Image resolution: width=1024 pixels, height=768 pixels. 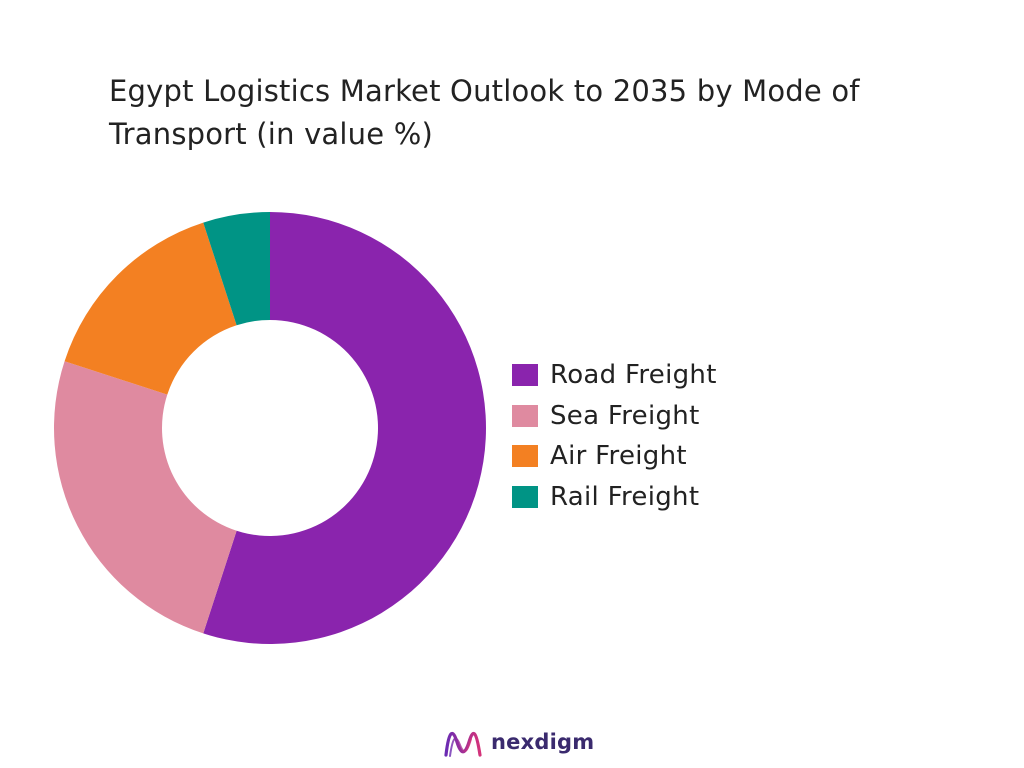 I want to click on legend-swatch-rail-freight, so click(x=525, y=496).